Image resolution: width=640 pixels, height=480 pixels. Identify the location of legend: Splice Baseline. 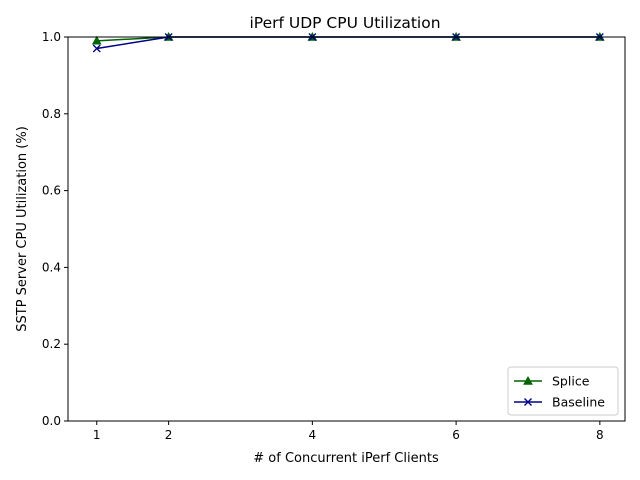
(563, 391).